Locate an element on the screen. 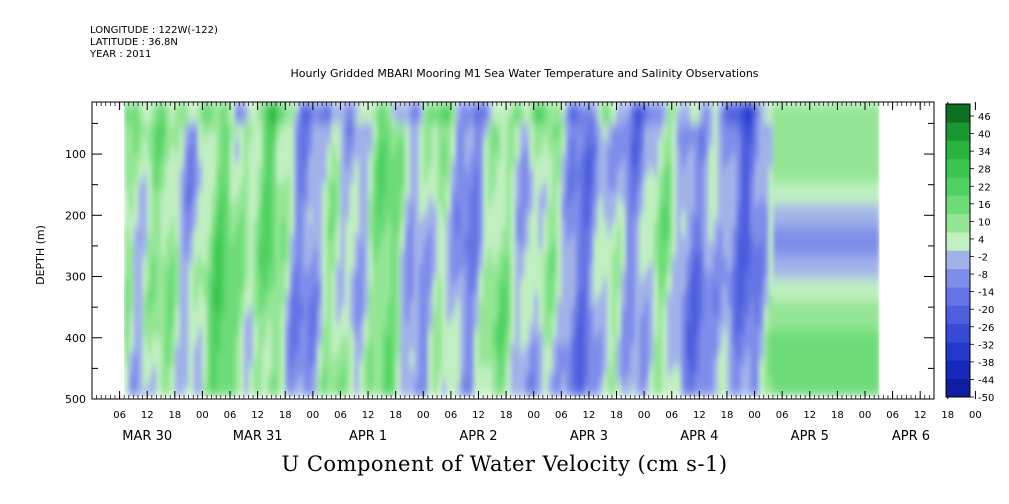  x-day-label: MAR 30 is located at coordinates (147, 436).